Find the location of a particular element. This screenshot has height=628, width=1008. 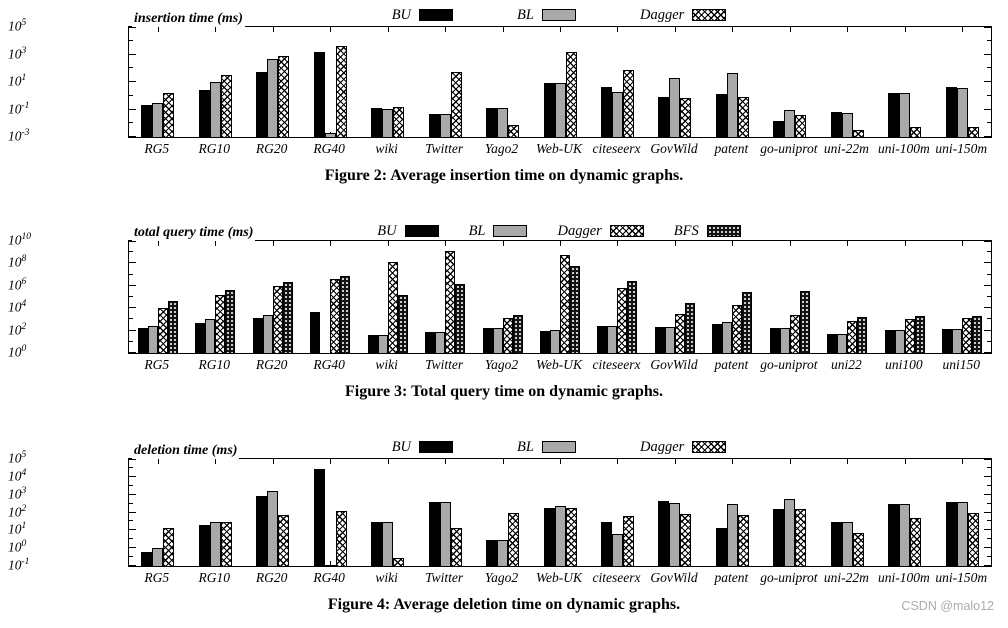

category-label-go-uniprot: go-uniprot is located at coordinates (789, 577).